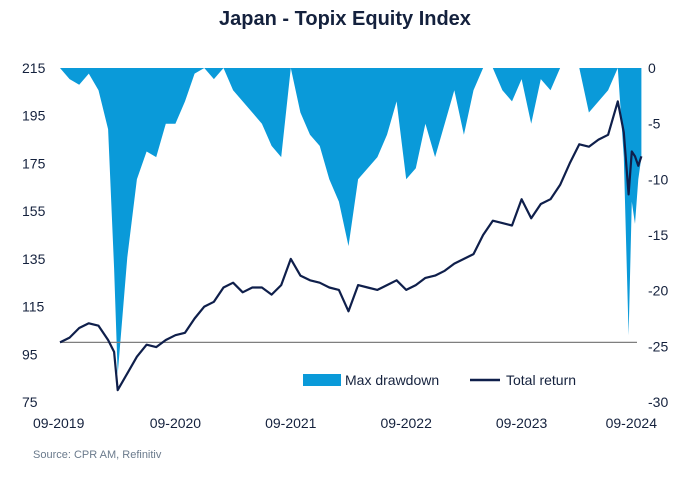 This screenshot has height=482, width=690. What do you see at coordinates (176, 423) in the screenshot?
I see `x-tick-label: 09-2020` at bounding box center [176, 423].